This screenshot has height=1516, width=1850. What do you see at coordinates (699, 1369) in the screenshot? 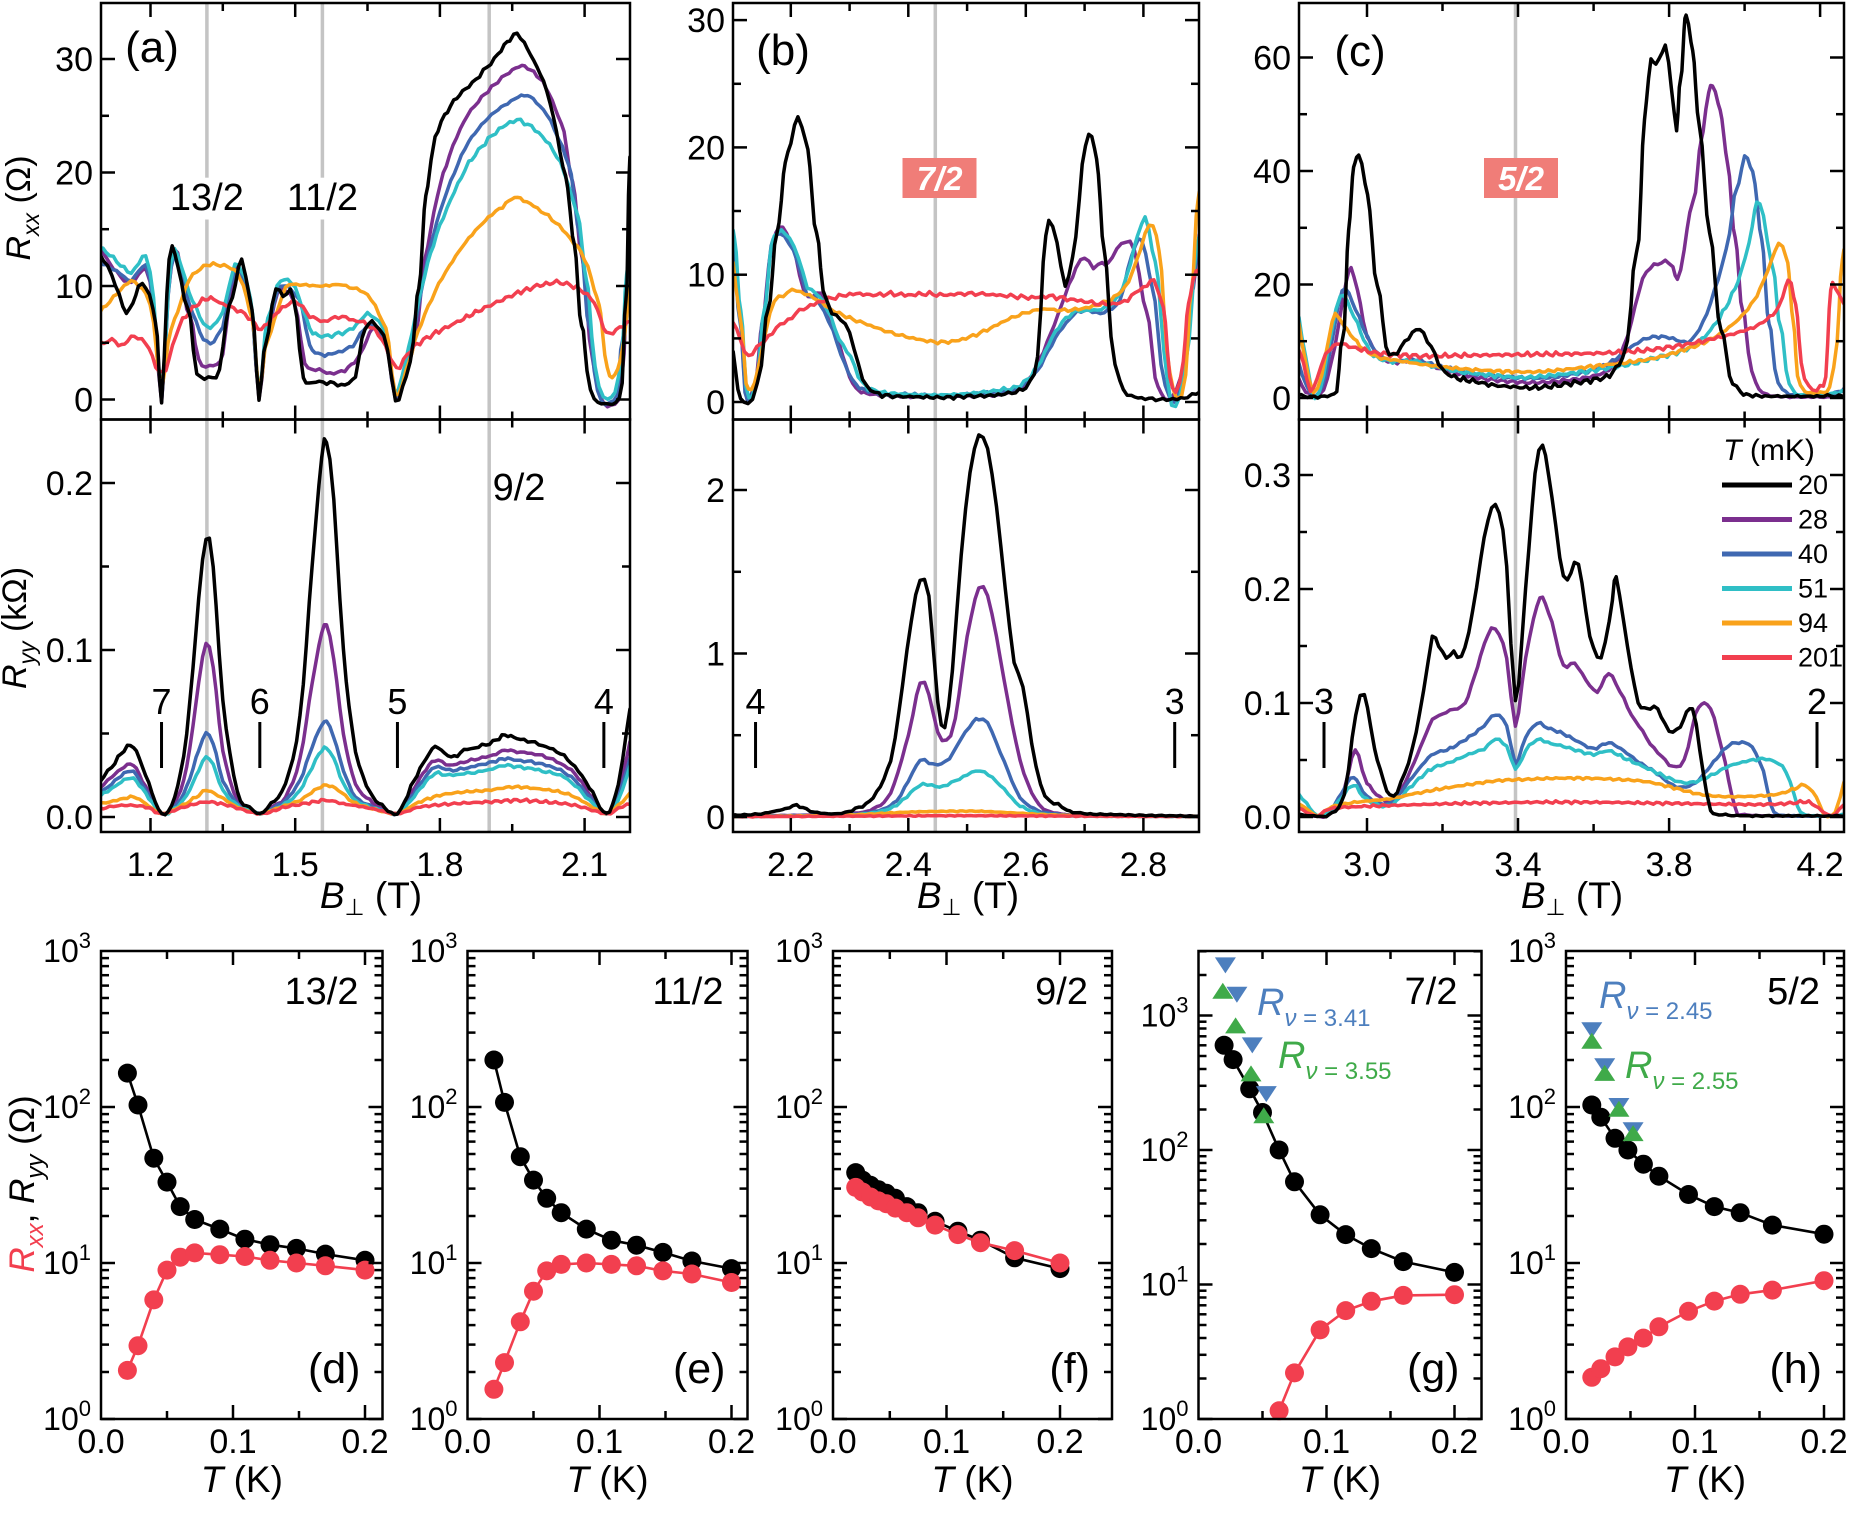
I see `svg-text: (e)` at bounding box center [699, 1369].